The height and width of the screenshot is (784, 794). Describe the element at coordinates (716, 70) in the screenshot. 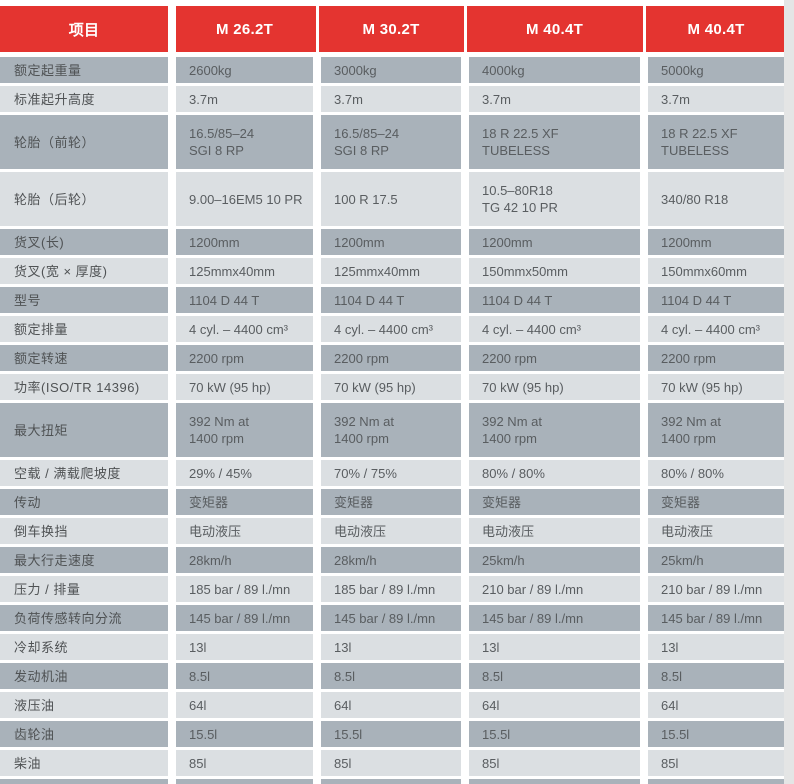

I see `spec-value: 5000kg` at that location.